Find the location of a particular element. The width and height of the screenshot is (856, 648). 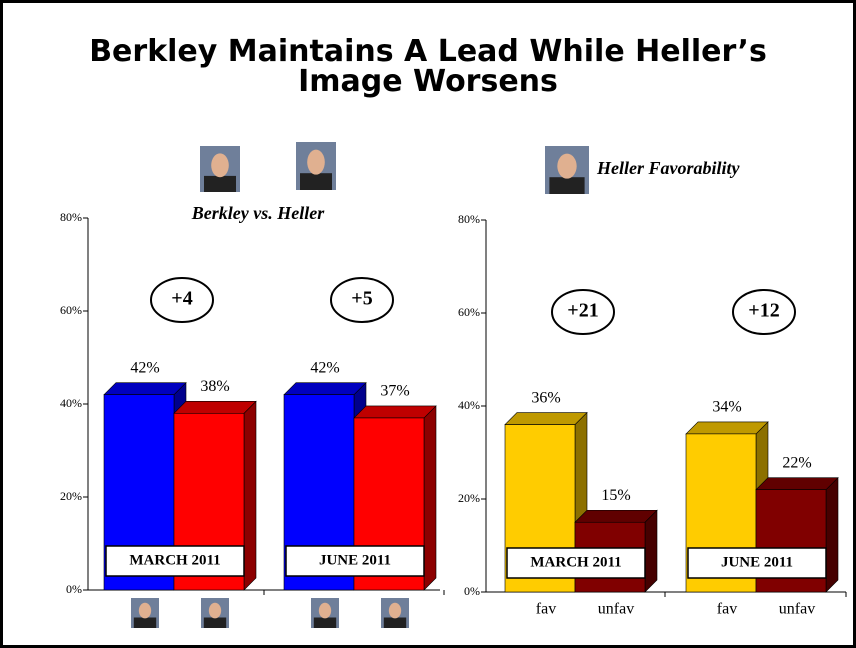

annotation: +21 is located at coordinates (582, 311).